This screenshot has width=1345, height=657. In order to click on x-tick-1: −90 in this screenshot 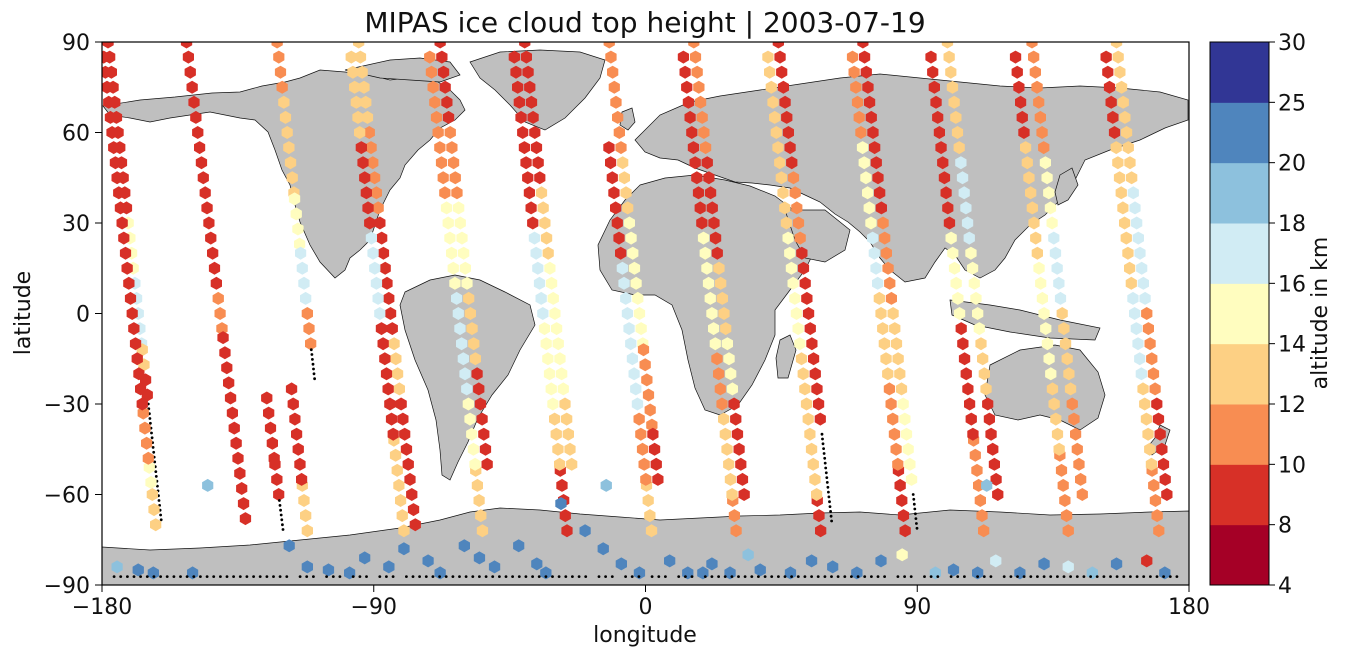, I will do `click(374, 602)`.